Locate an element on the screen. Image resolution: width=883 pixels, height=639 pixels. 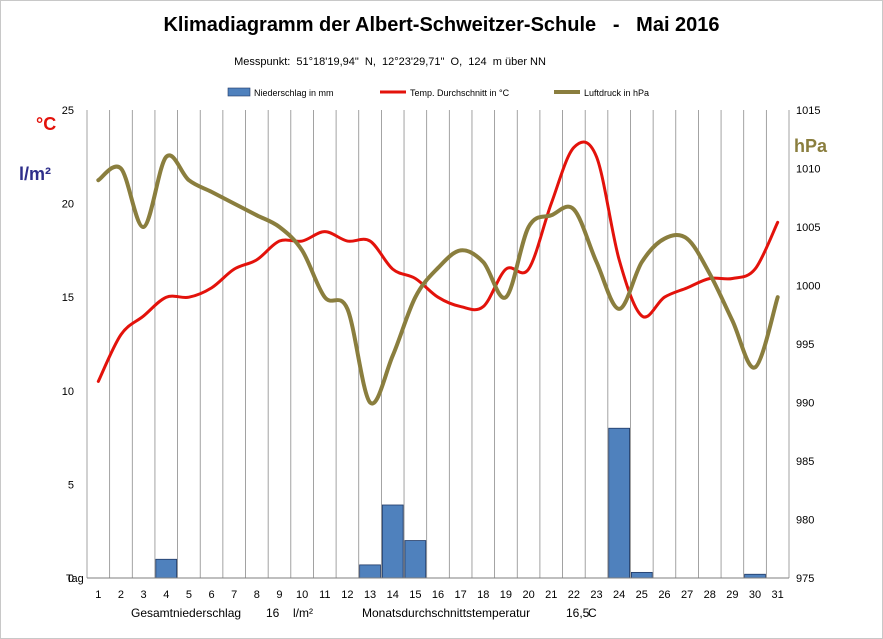
total-precipitation-label: Gesamtniederschlag is located at coordinates (186, 613).